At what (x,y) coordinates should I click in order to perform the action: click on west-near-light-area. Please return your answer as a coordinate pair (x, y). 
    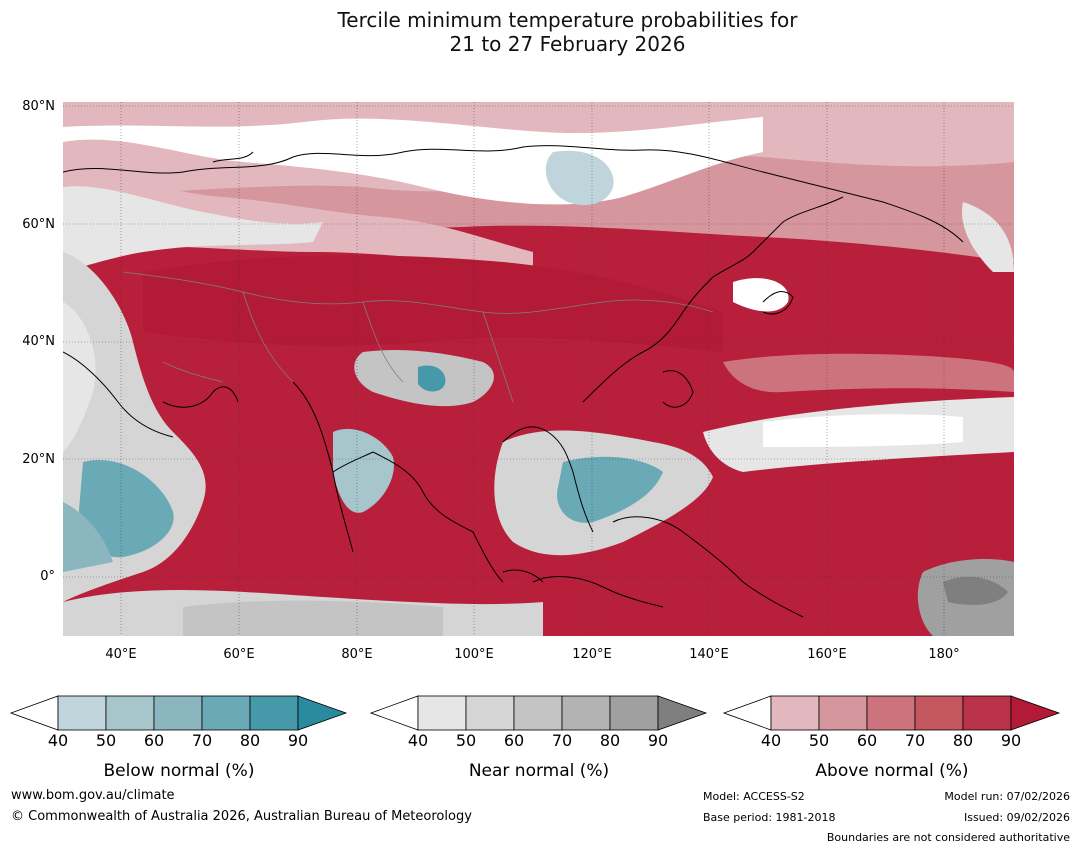
    Looking at the image, I should click on (79, 377).